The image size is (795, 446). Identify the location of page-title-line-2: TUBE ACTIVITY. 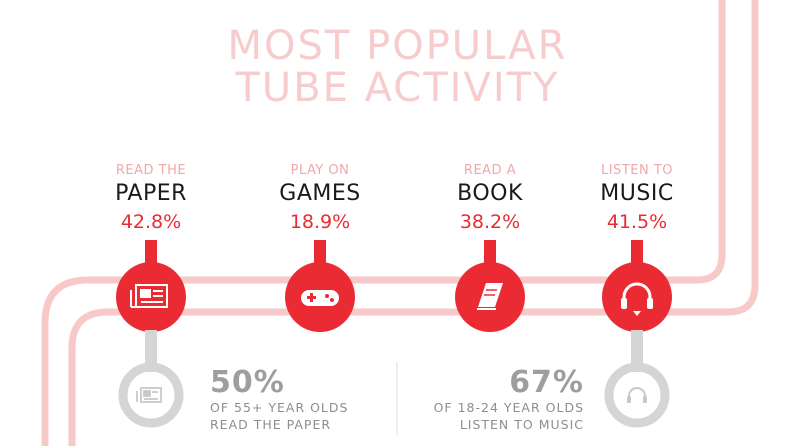
(397, 88).